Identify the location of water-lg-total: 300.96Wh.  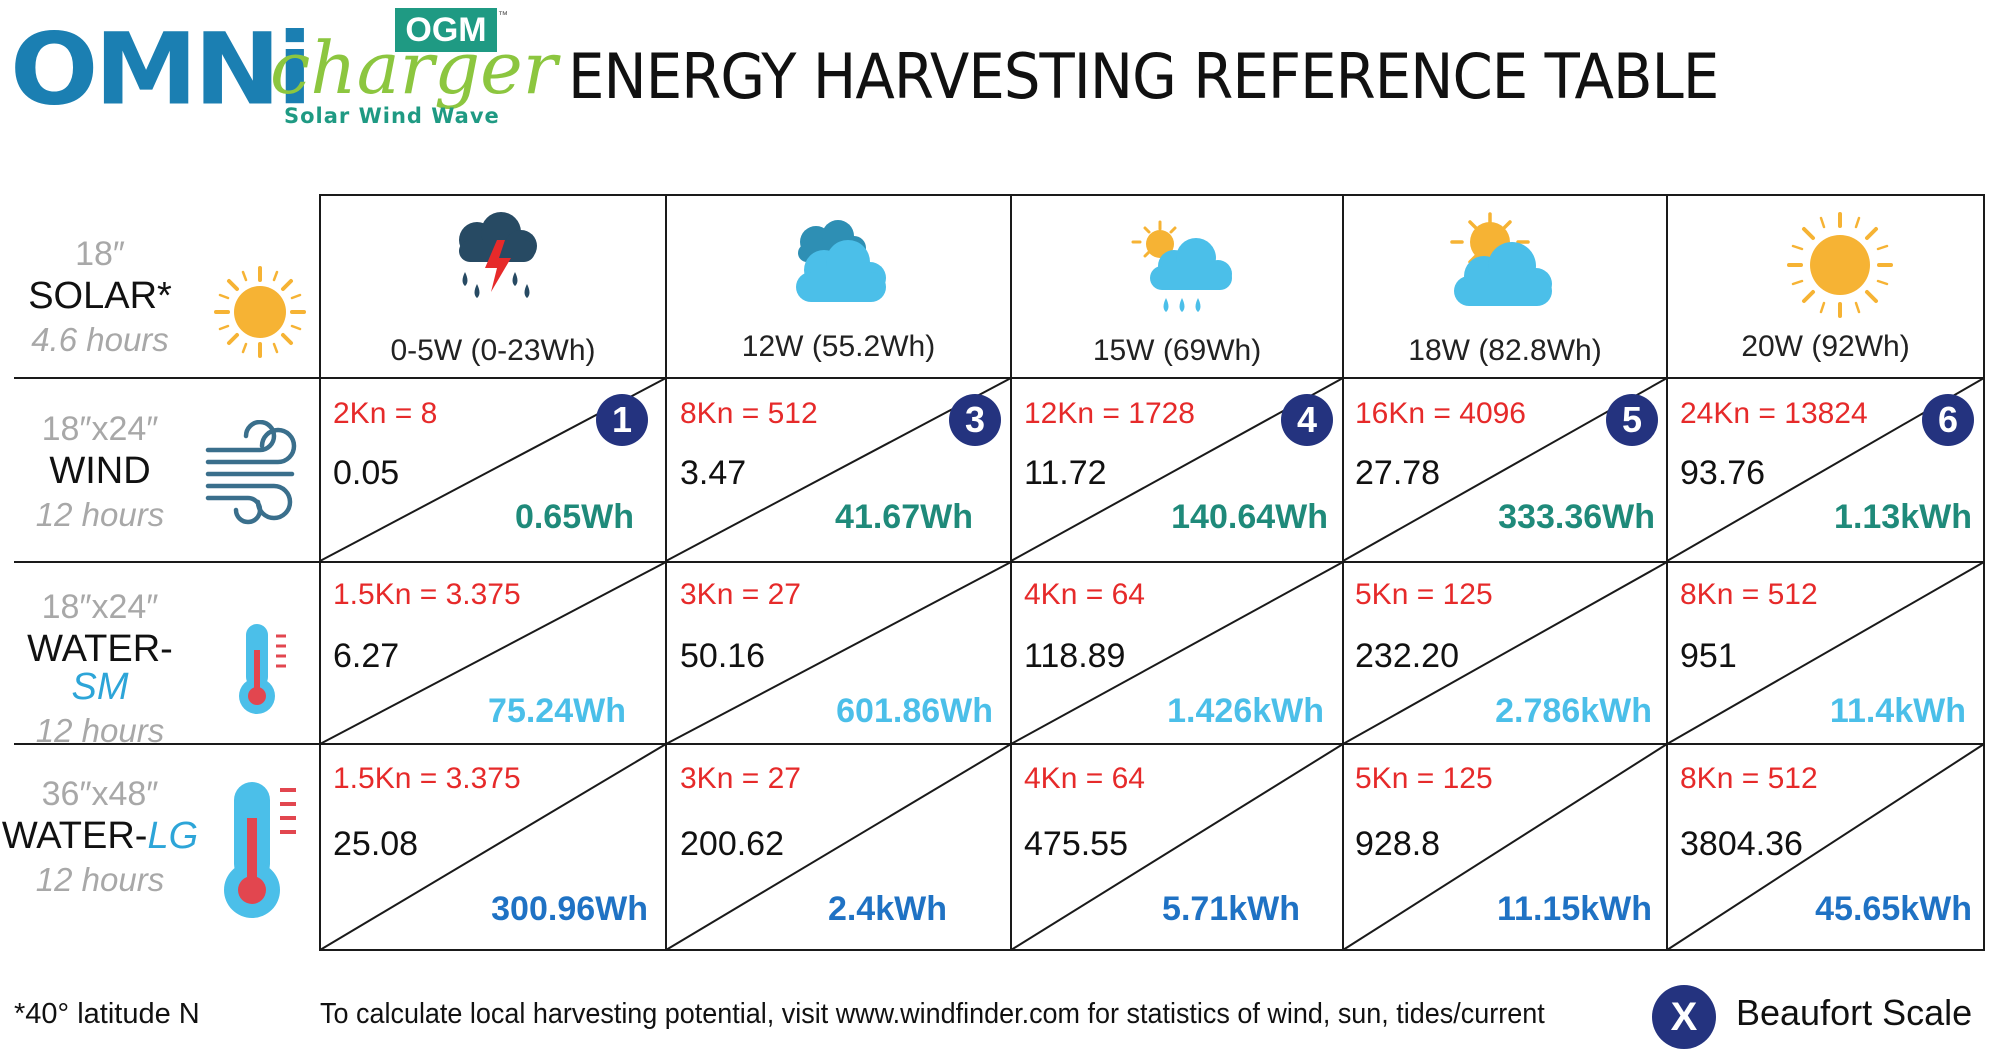
(569, 909).